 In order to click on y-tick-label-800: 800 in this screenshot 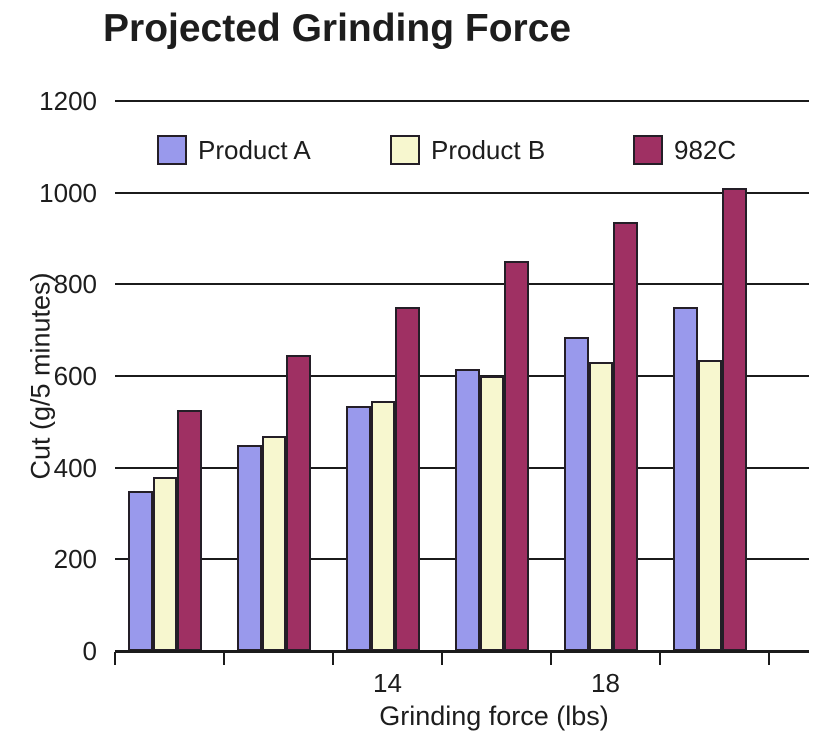, I will do `click(75, 284)`.